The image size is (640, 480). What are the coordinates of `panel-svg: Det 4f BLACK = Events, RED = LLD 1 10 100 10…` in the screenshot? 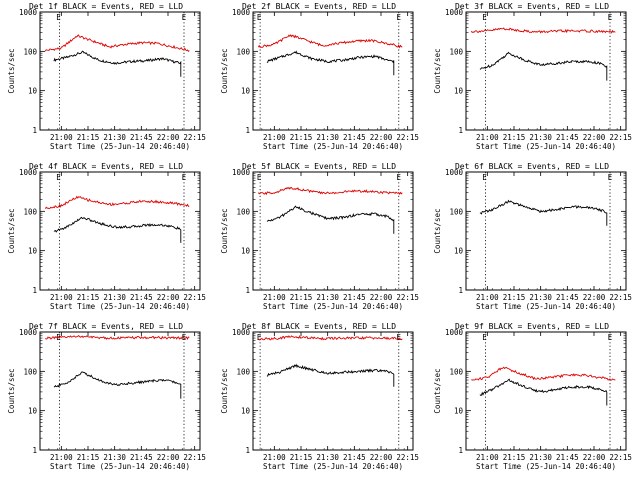 It's located at (106, 236).